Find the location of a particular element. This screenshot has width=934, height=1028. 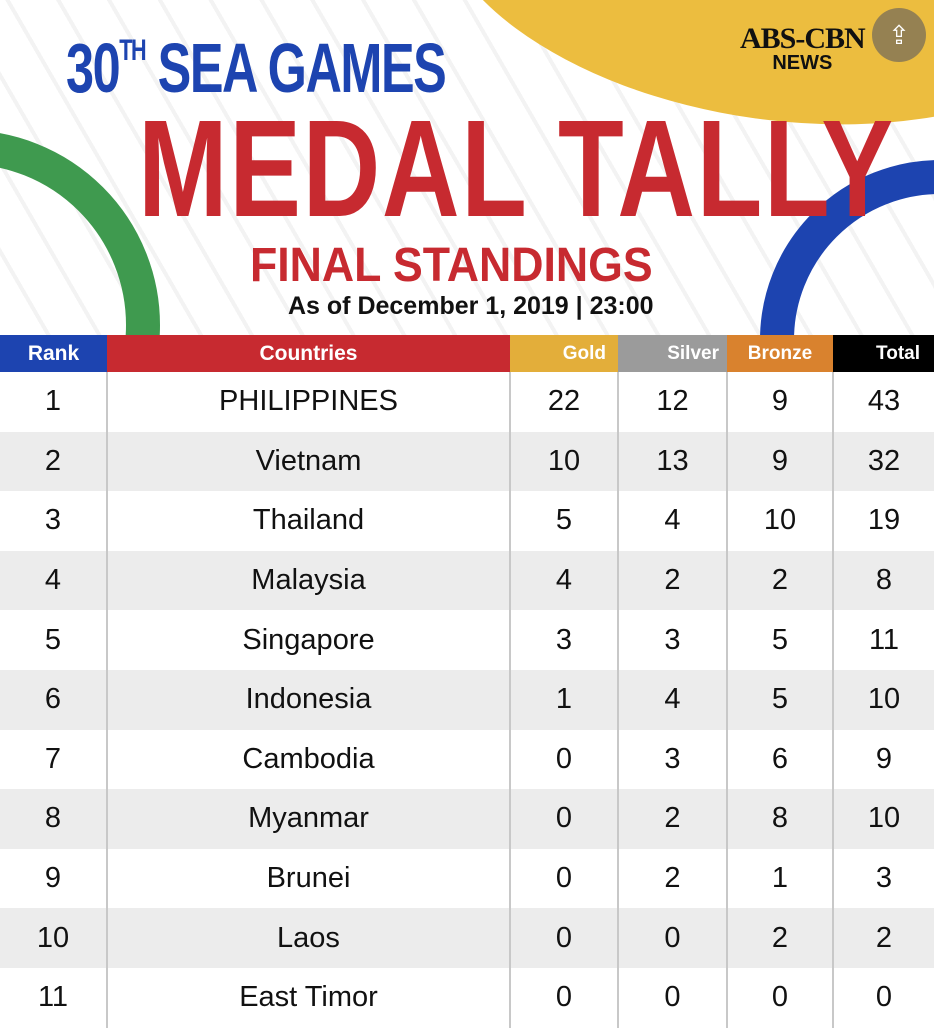

total-cell: 9 is located at coordinates (883, 759).